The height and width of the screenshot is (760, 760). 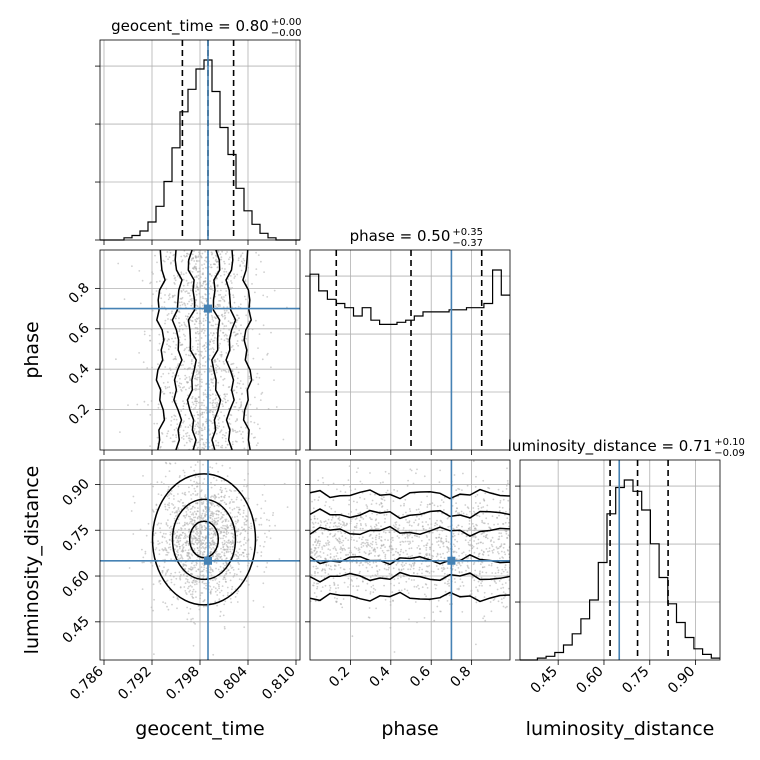 What do you see at coordinates (467, 243) in the screenshot?
I see `title-lower-error-phase: −0.37` at bounding box center [467, 243].